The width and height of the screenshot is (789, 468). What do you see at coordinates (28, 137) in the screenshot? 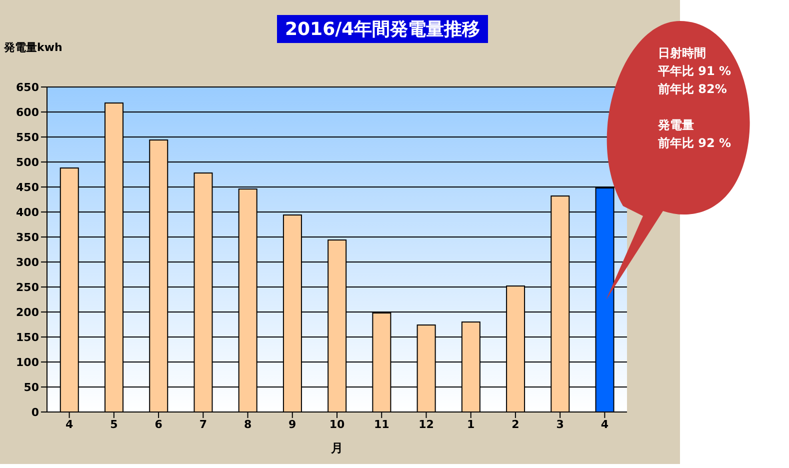
I see `y-tick-label: 550` at bounding box center [28, 137].